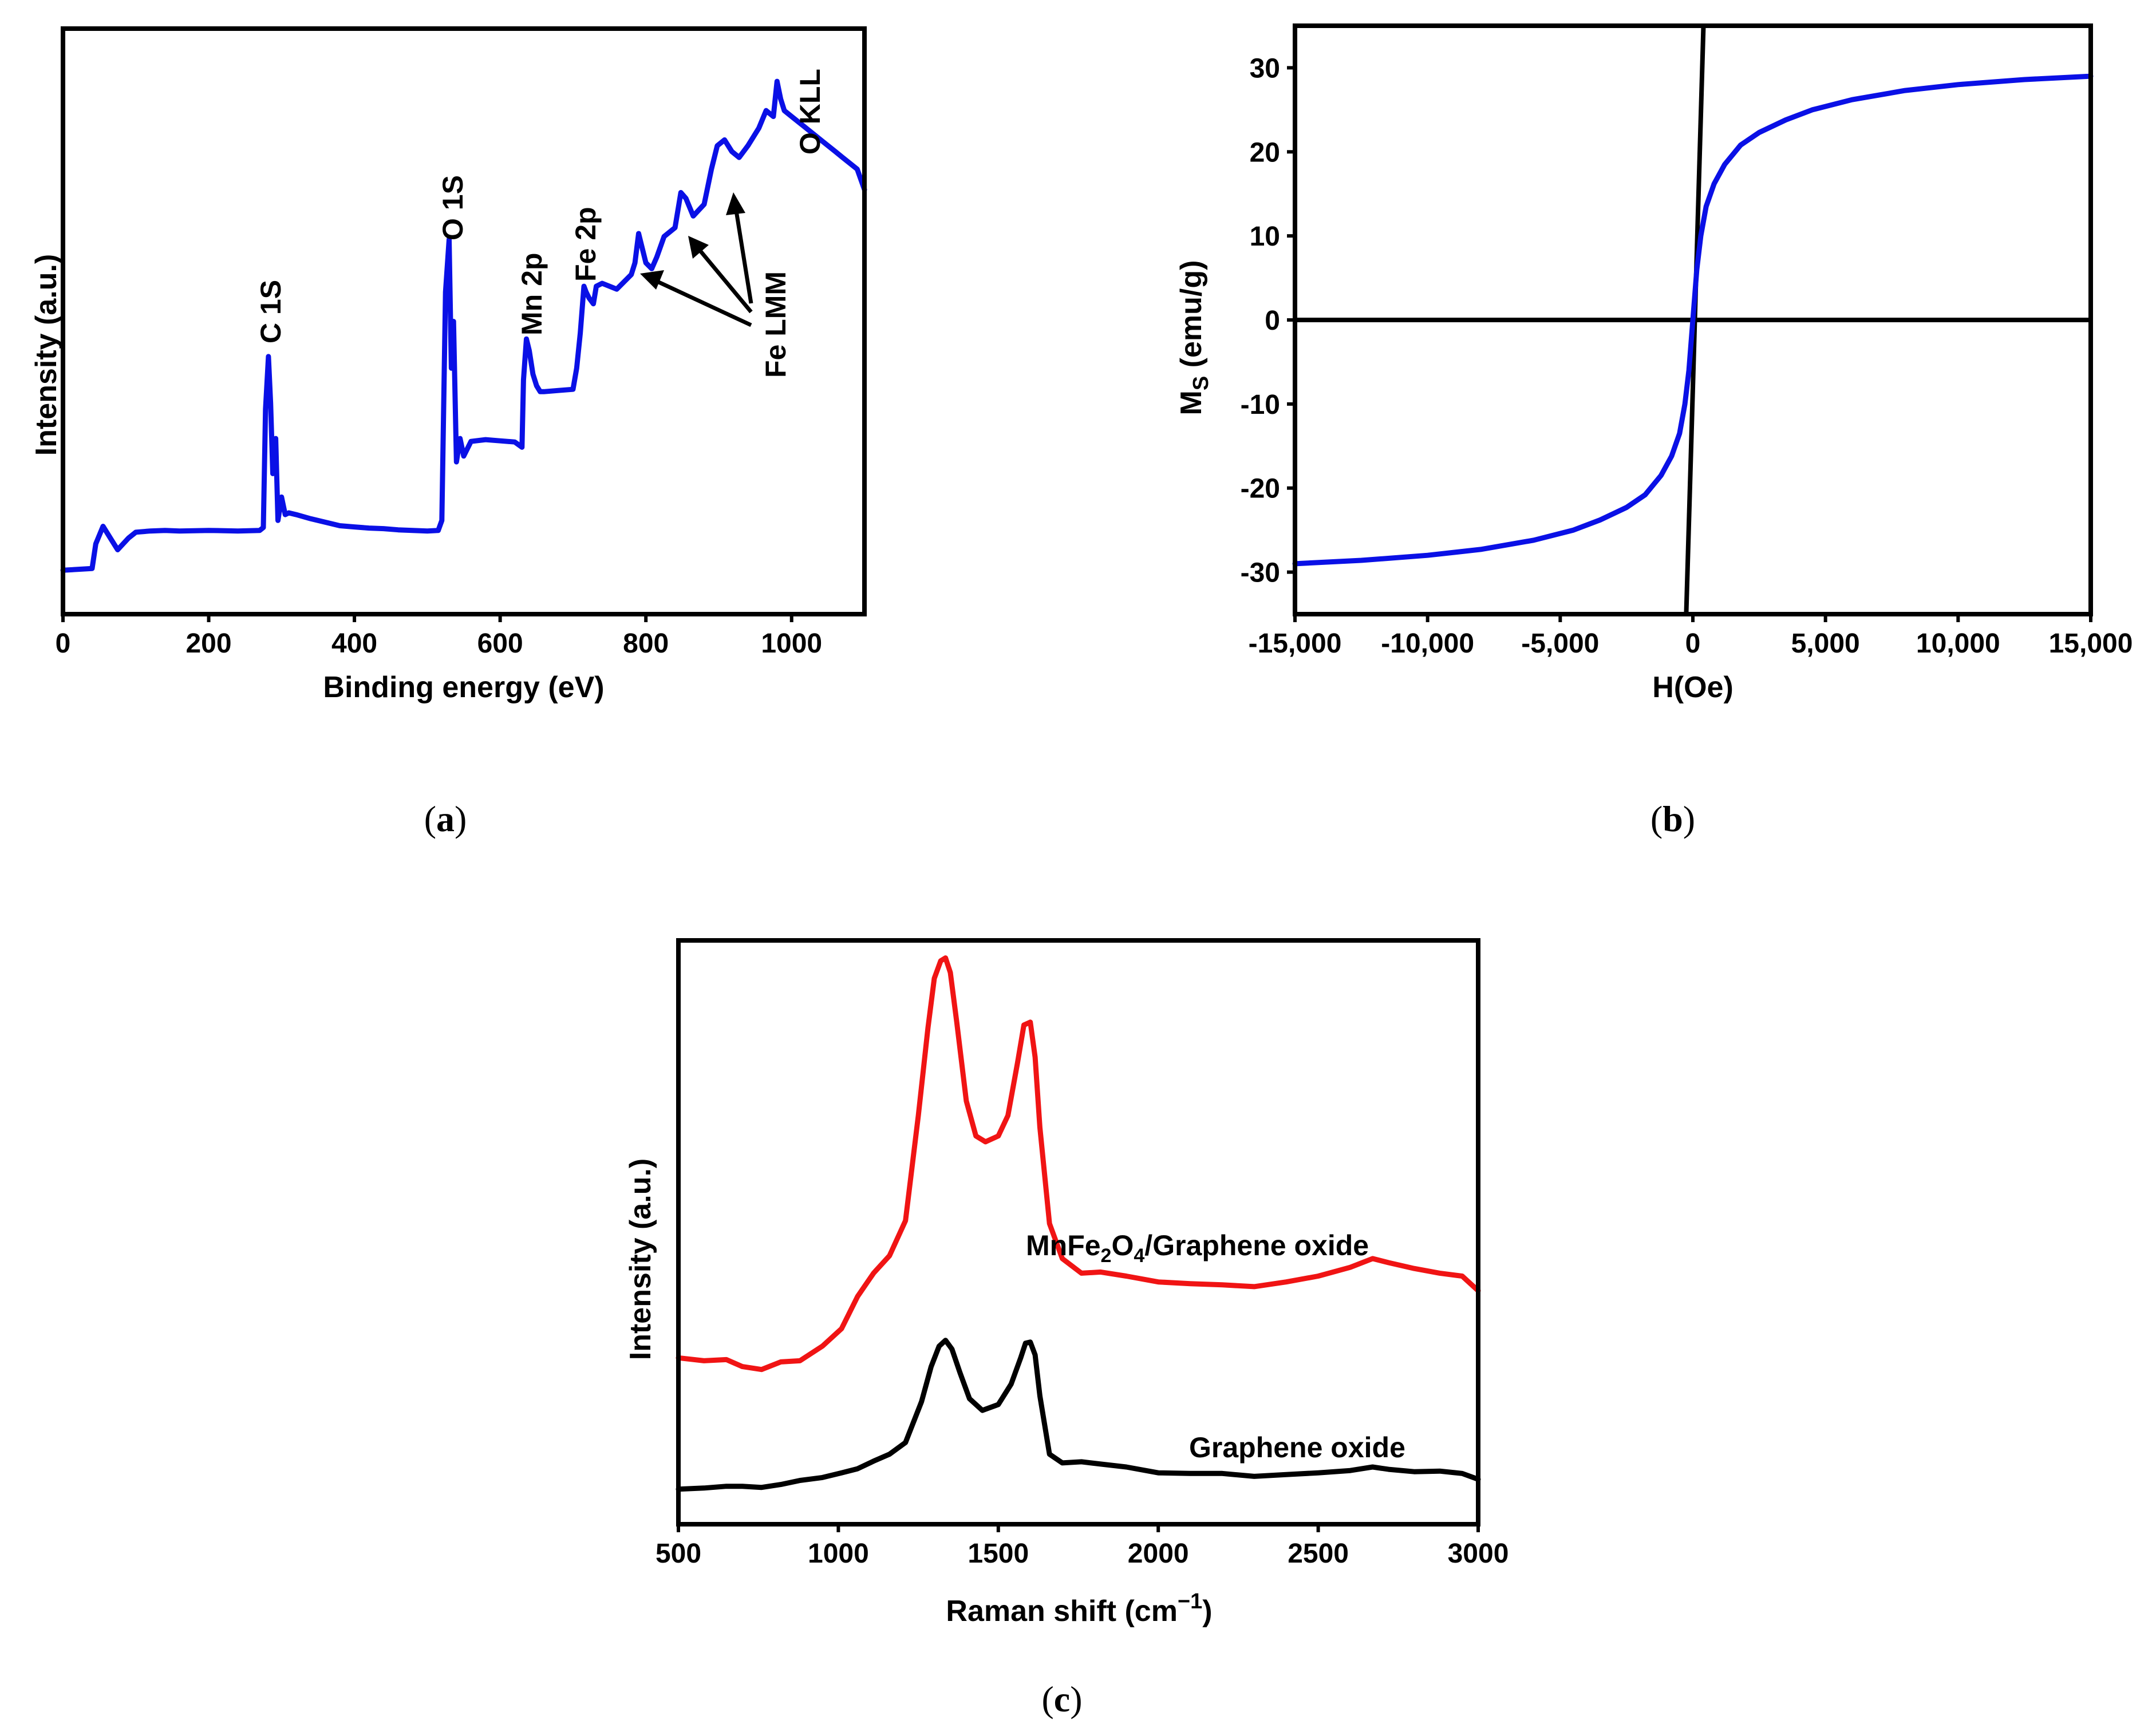 The image size is (2156, 1736). I want to click on xps-x-axis-label: Binding energy (eV), so click(463, 687).